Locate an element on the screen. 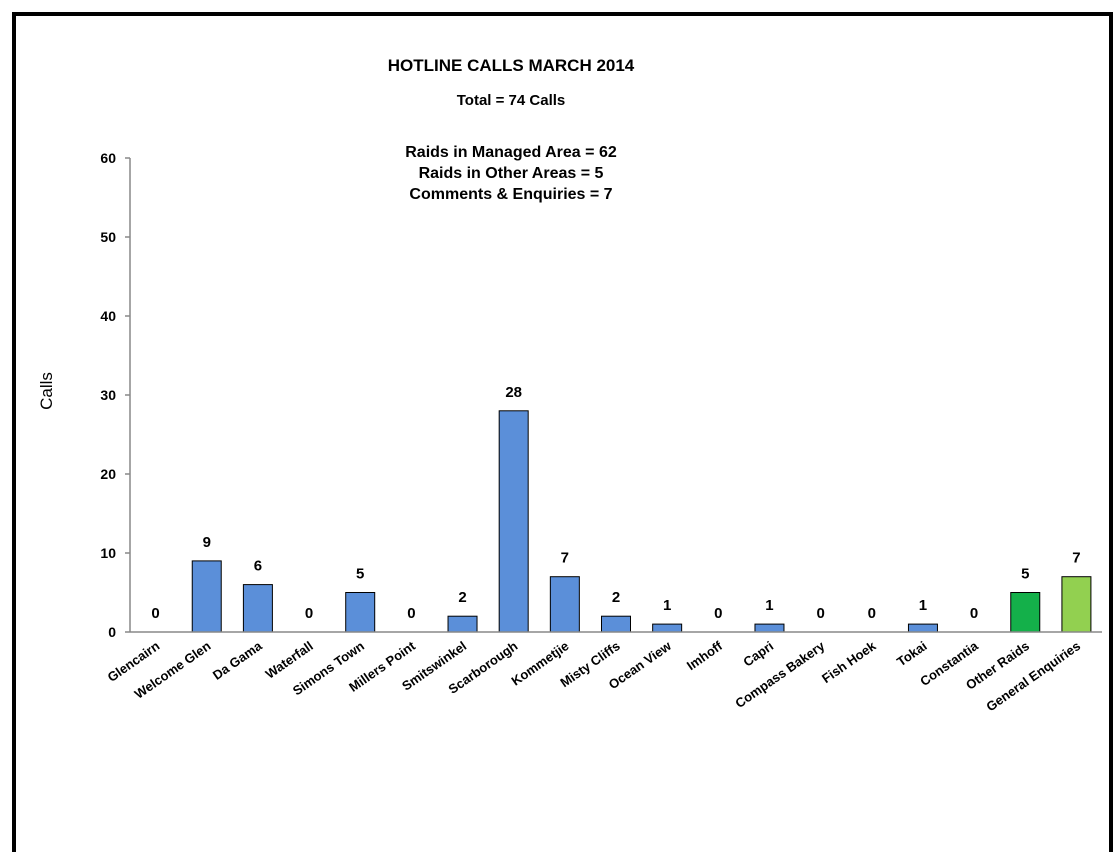 This screenshot has width=1119, height=856. x-tick-label: Tokai is located at coordinates (912, 653).